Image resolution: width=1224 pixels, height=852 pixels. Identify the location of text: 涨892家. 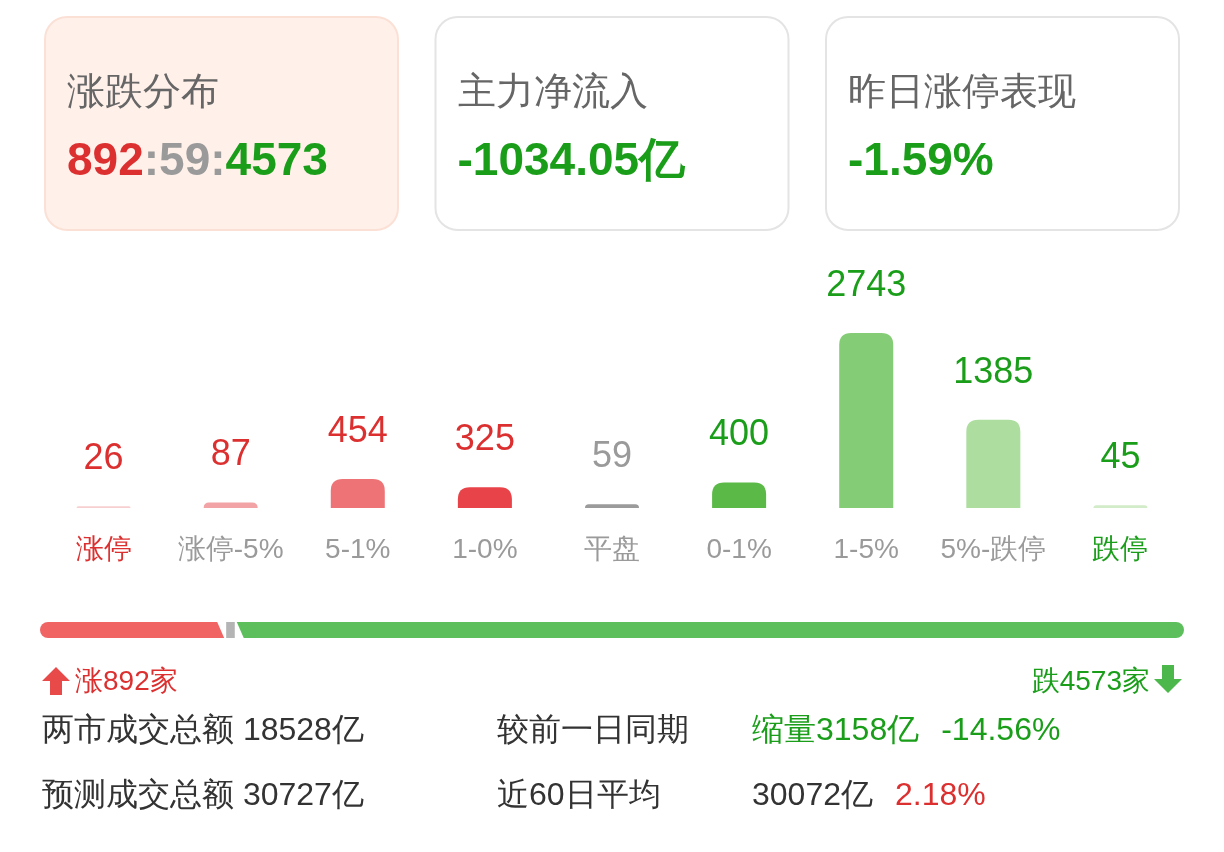
(126, 680).